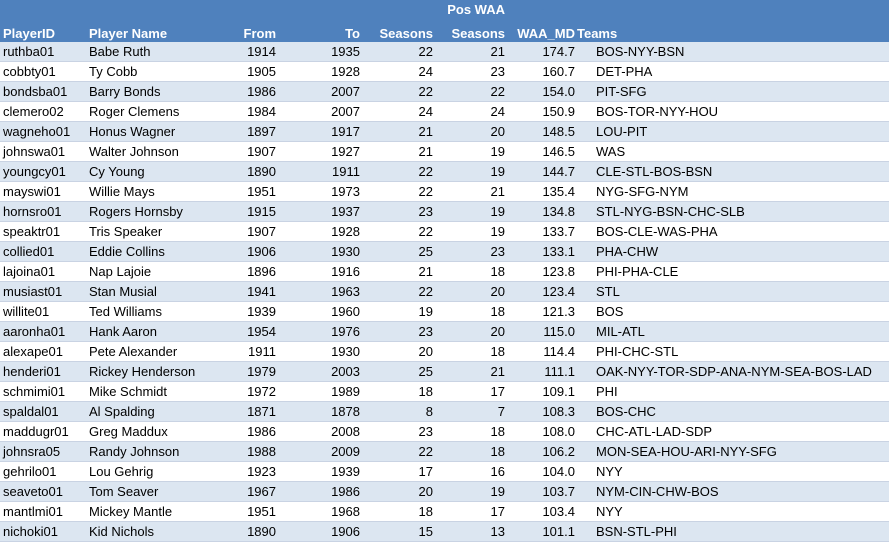 This screenshot has height=544, width=889. Describe the element at coordinates (261, 531) in the screenshot. I see `from-cell: 1890` at that location.